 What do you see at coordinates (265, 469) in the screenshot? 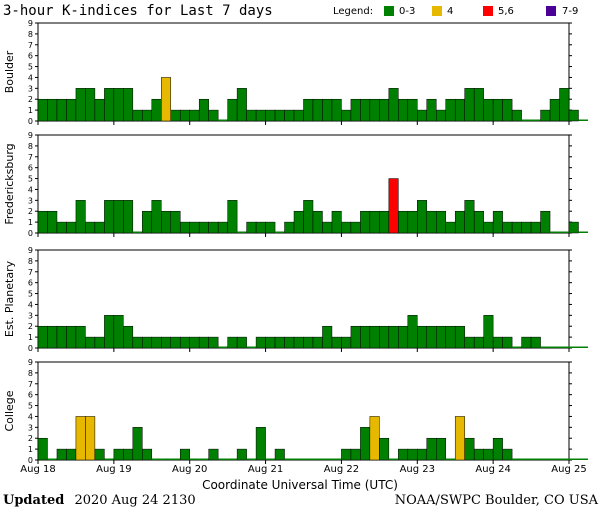
I see `x-tick-label: Aug 21` at bounding box center [265, 469].